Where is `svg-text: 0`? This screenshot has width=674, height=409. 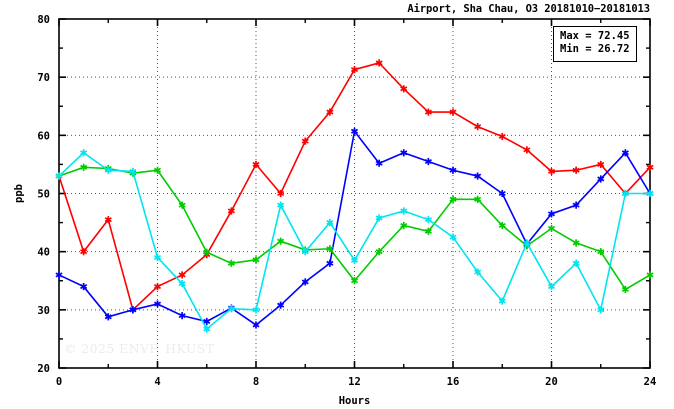
svg-text: 0 is located at coordinates (59, 382).